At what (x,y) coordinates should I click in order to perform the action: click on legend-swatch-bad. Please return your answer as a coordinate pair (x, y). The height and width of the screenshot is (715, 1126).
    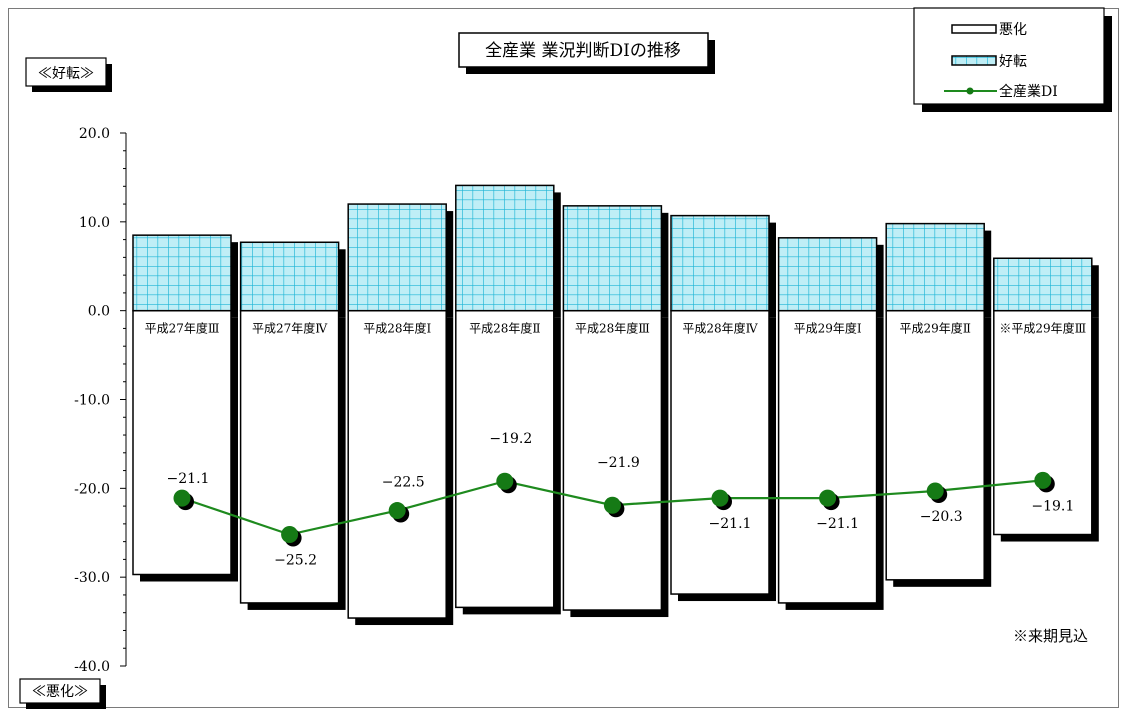
    Looking at the image, I should click on (974, 29).